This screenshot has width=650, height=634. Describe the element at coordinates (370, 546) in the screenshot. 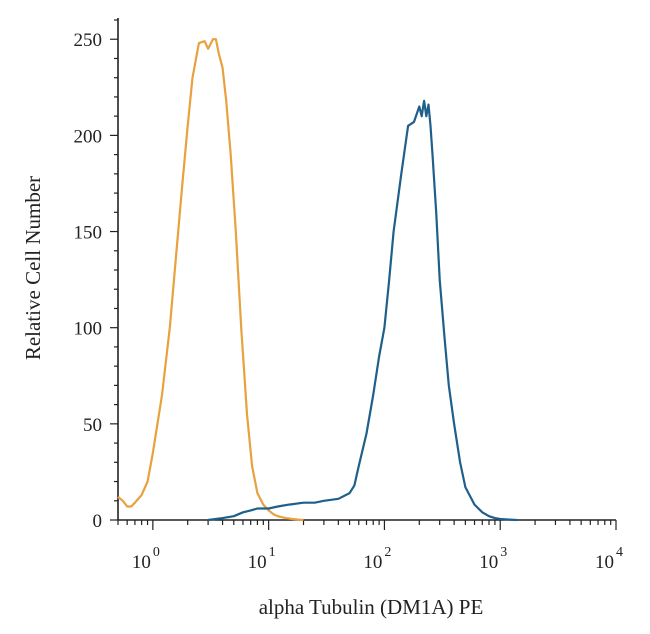

I see `x-axis-ticks: 10 0 10 1 10 2 10 3 10 4` at that location.